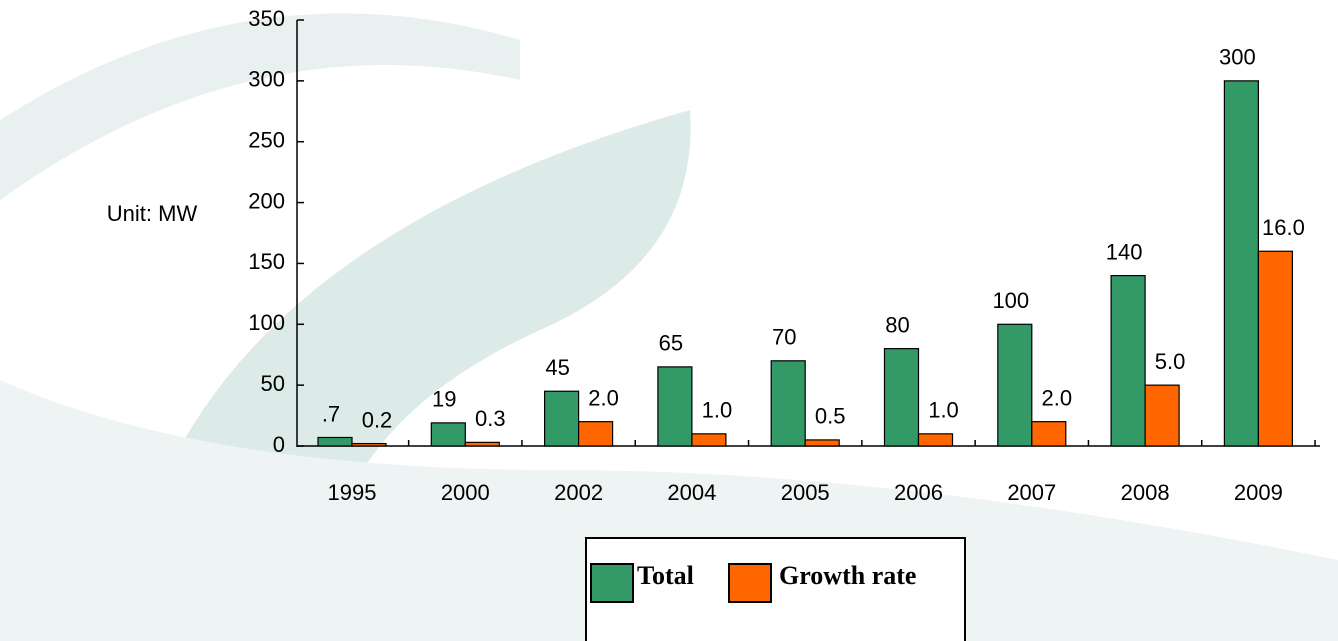  Describe the element at coordinates (266, 261) in the screenshot. I see `y-tick-label: 150` at that location.